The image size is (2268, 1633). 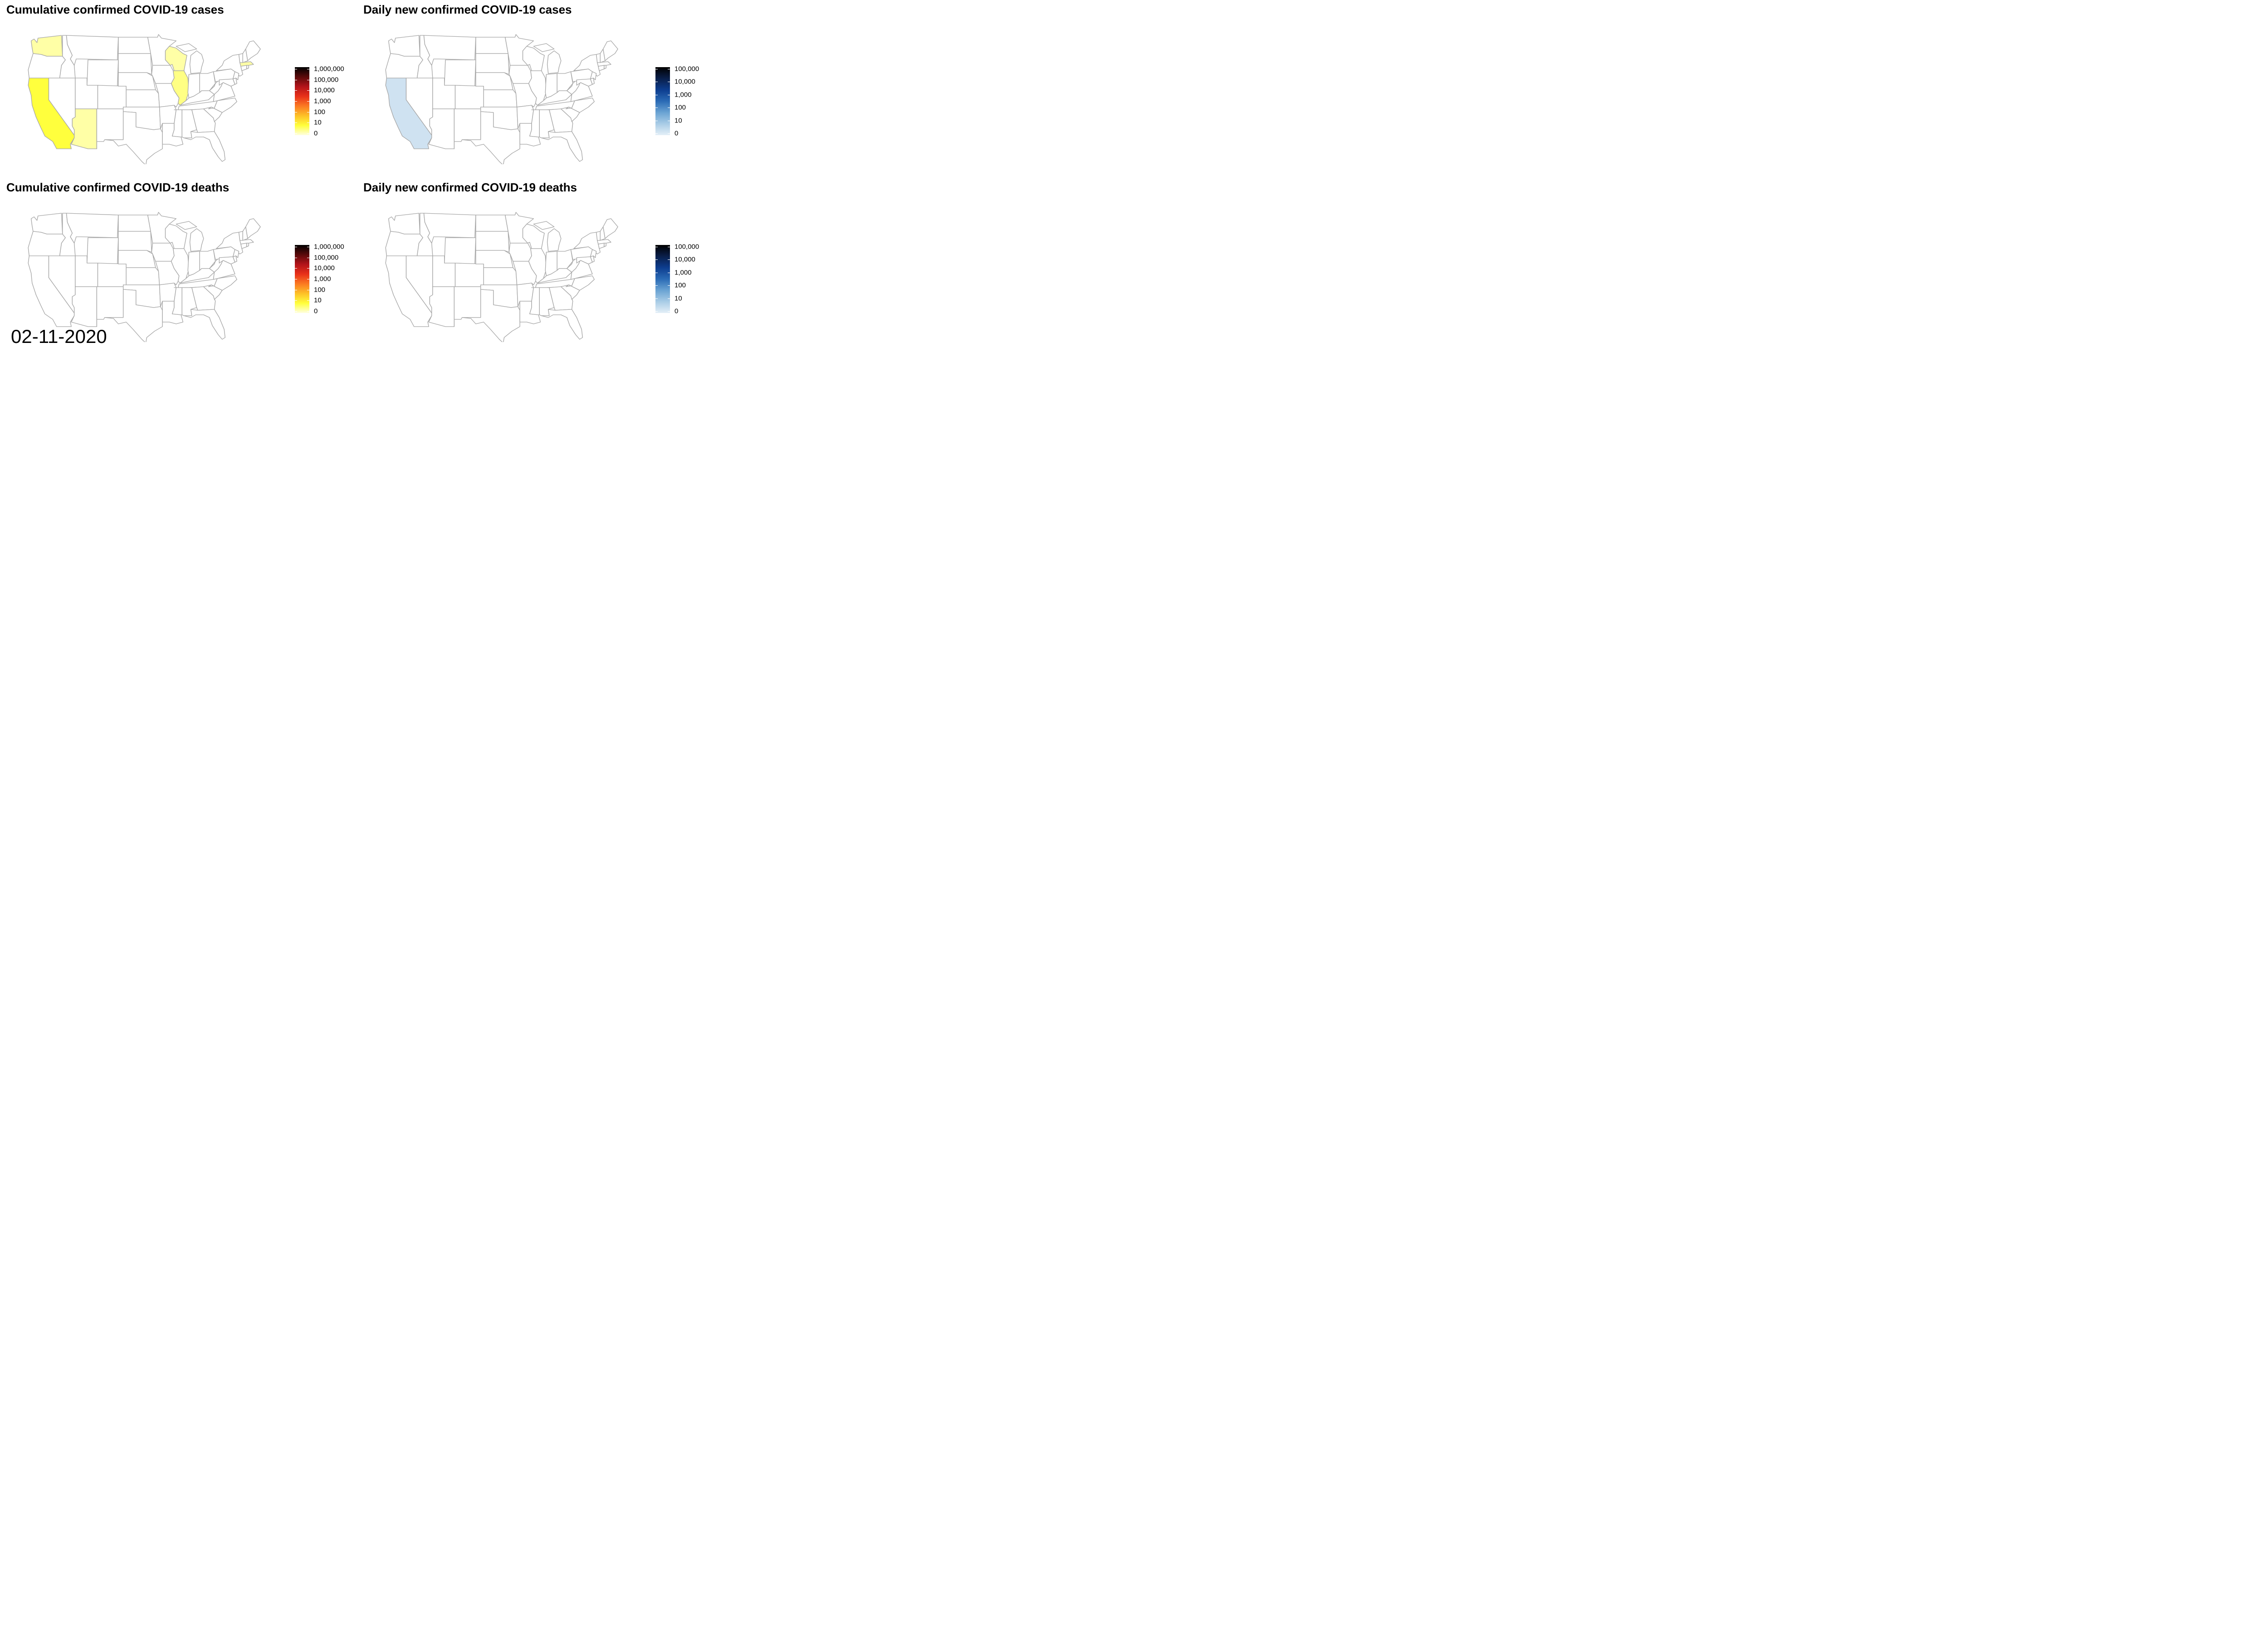 I want to click on legend-tick-label: 100,000, so click(x=687, y=69).